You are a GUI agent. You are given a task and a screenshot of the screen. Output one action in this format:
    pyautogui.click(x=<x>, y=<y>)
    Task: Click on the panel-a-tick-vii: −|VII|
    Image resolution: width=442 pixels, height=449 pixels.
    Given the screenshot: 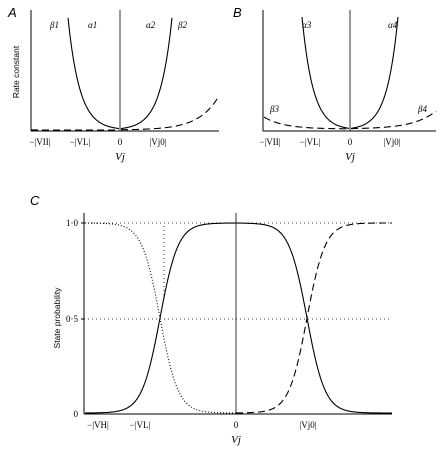 What is the action you would take?
    pyautogui.click(x=39, y=142)
    